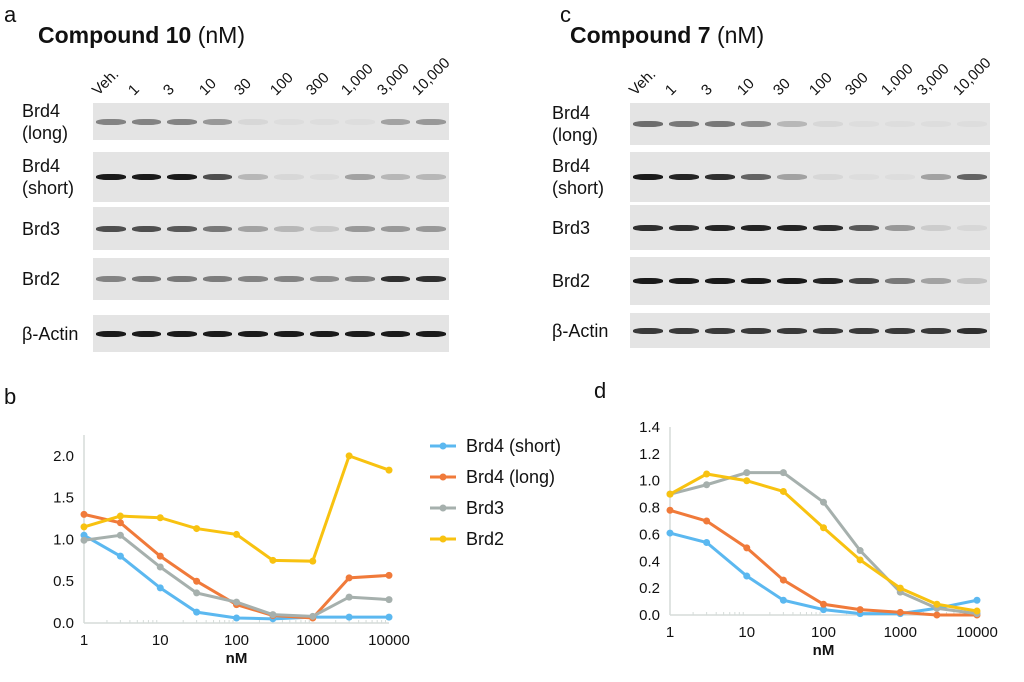 The width and height of the screenshot is (1024, 682). I want to click on unit: (nM), so click(221, 35).